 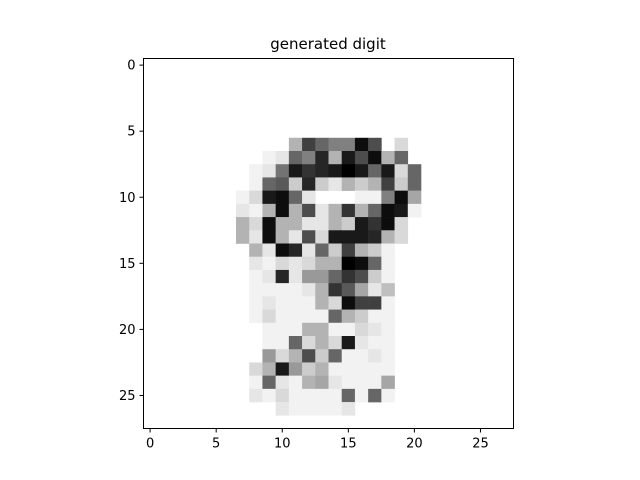 What do you see at coordinates (131, 231) in the screenshot?
I see `y-axis: 0 5 10 15 20 25` at bounding box center [131, 231].